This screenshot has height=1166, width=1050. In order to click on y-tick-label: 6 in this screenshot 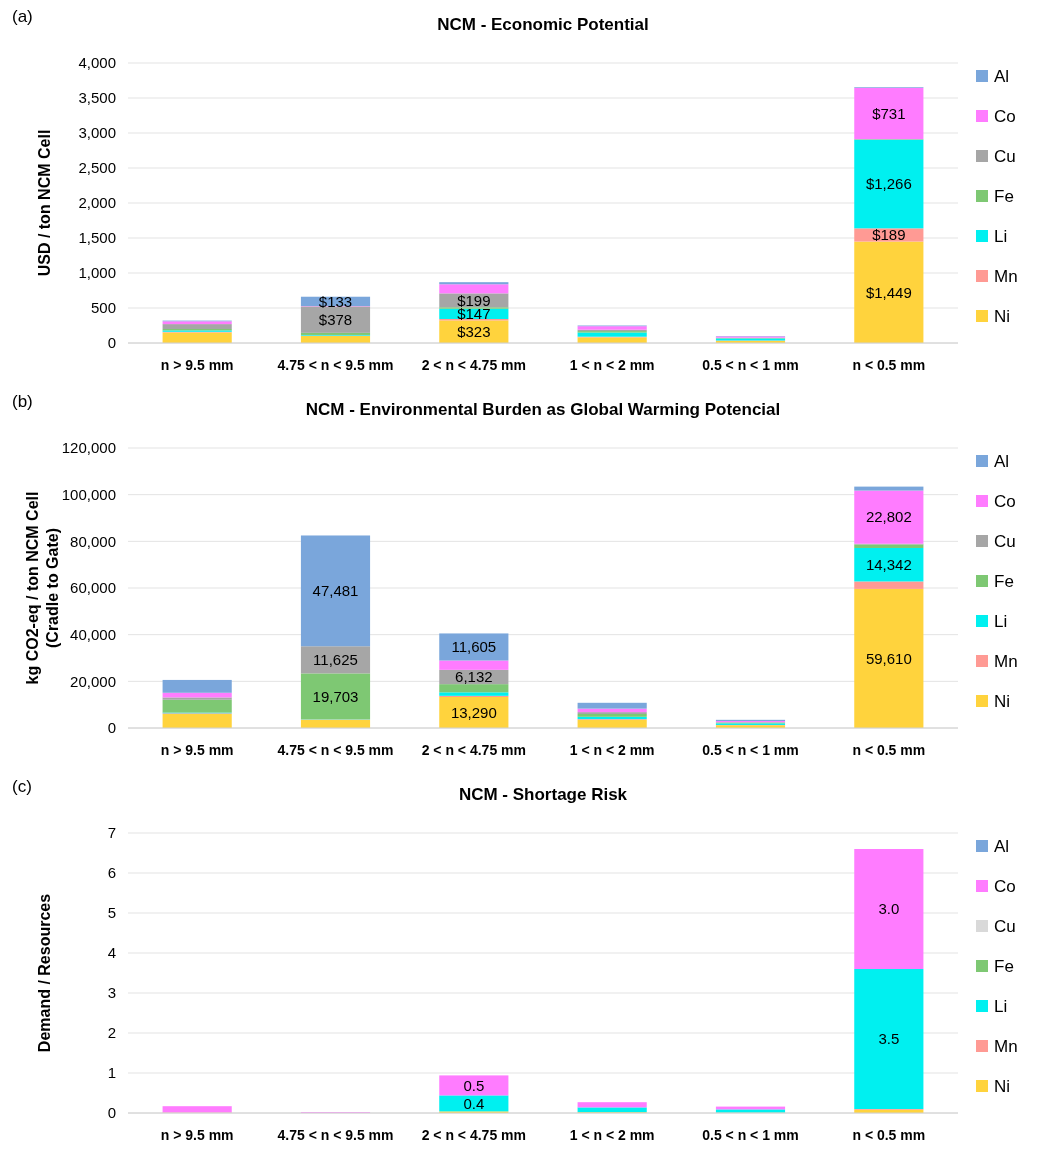, I will do `click(111, 873)`.